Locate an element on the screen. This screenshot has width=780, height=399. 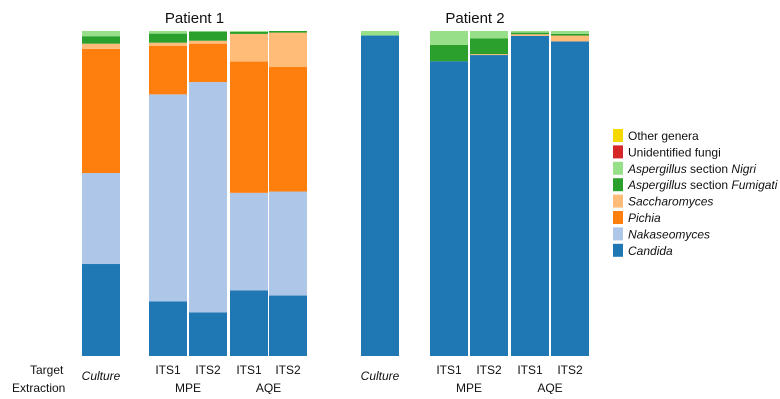
bar-segment-patient-2-mpe-its1-aspergillus-section-fumigati is located at coordinates (449, 53).